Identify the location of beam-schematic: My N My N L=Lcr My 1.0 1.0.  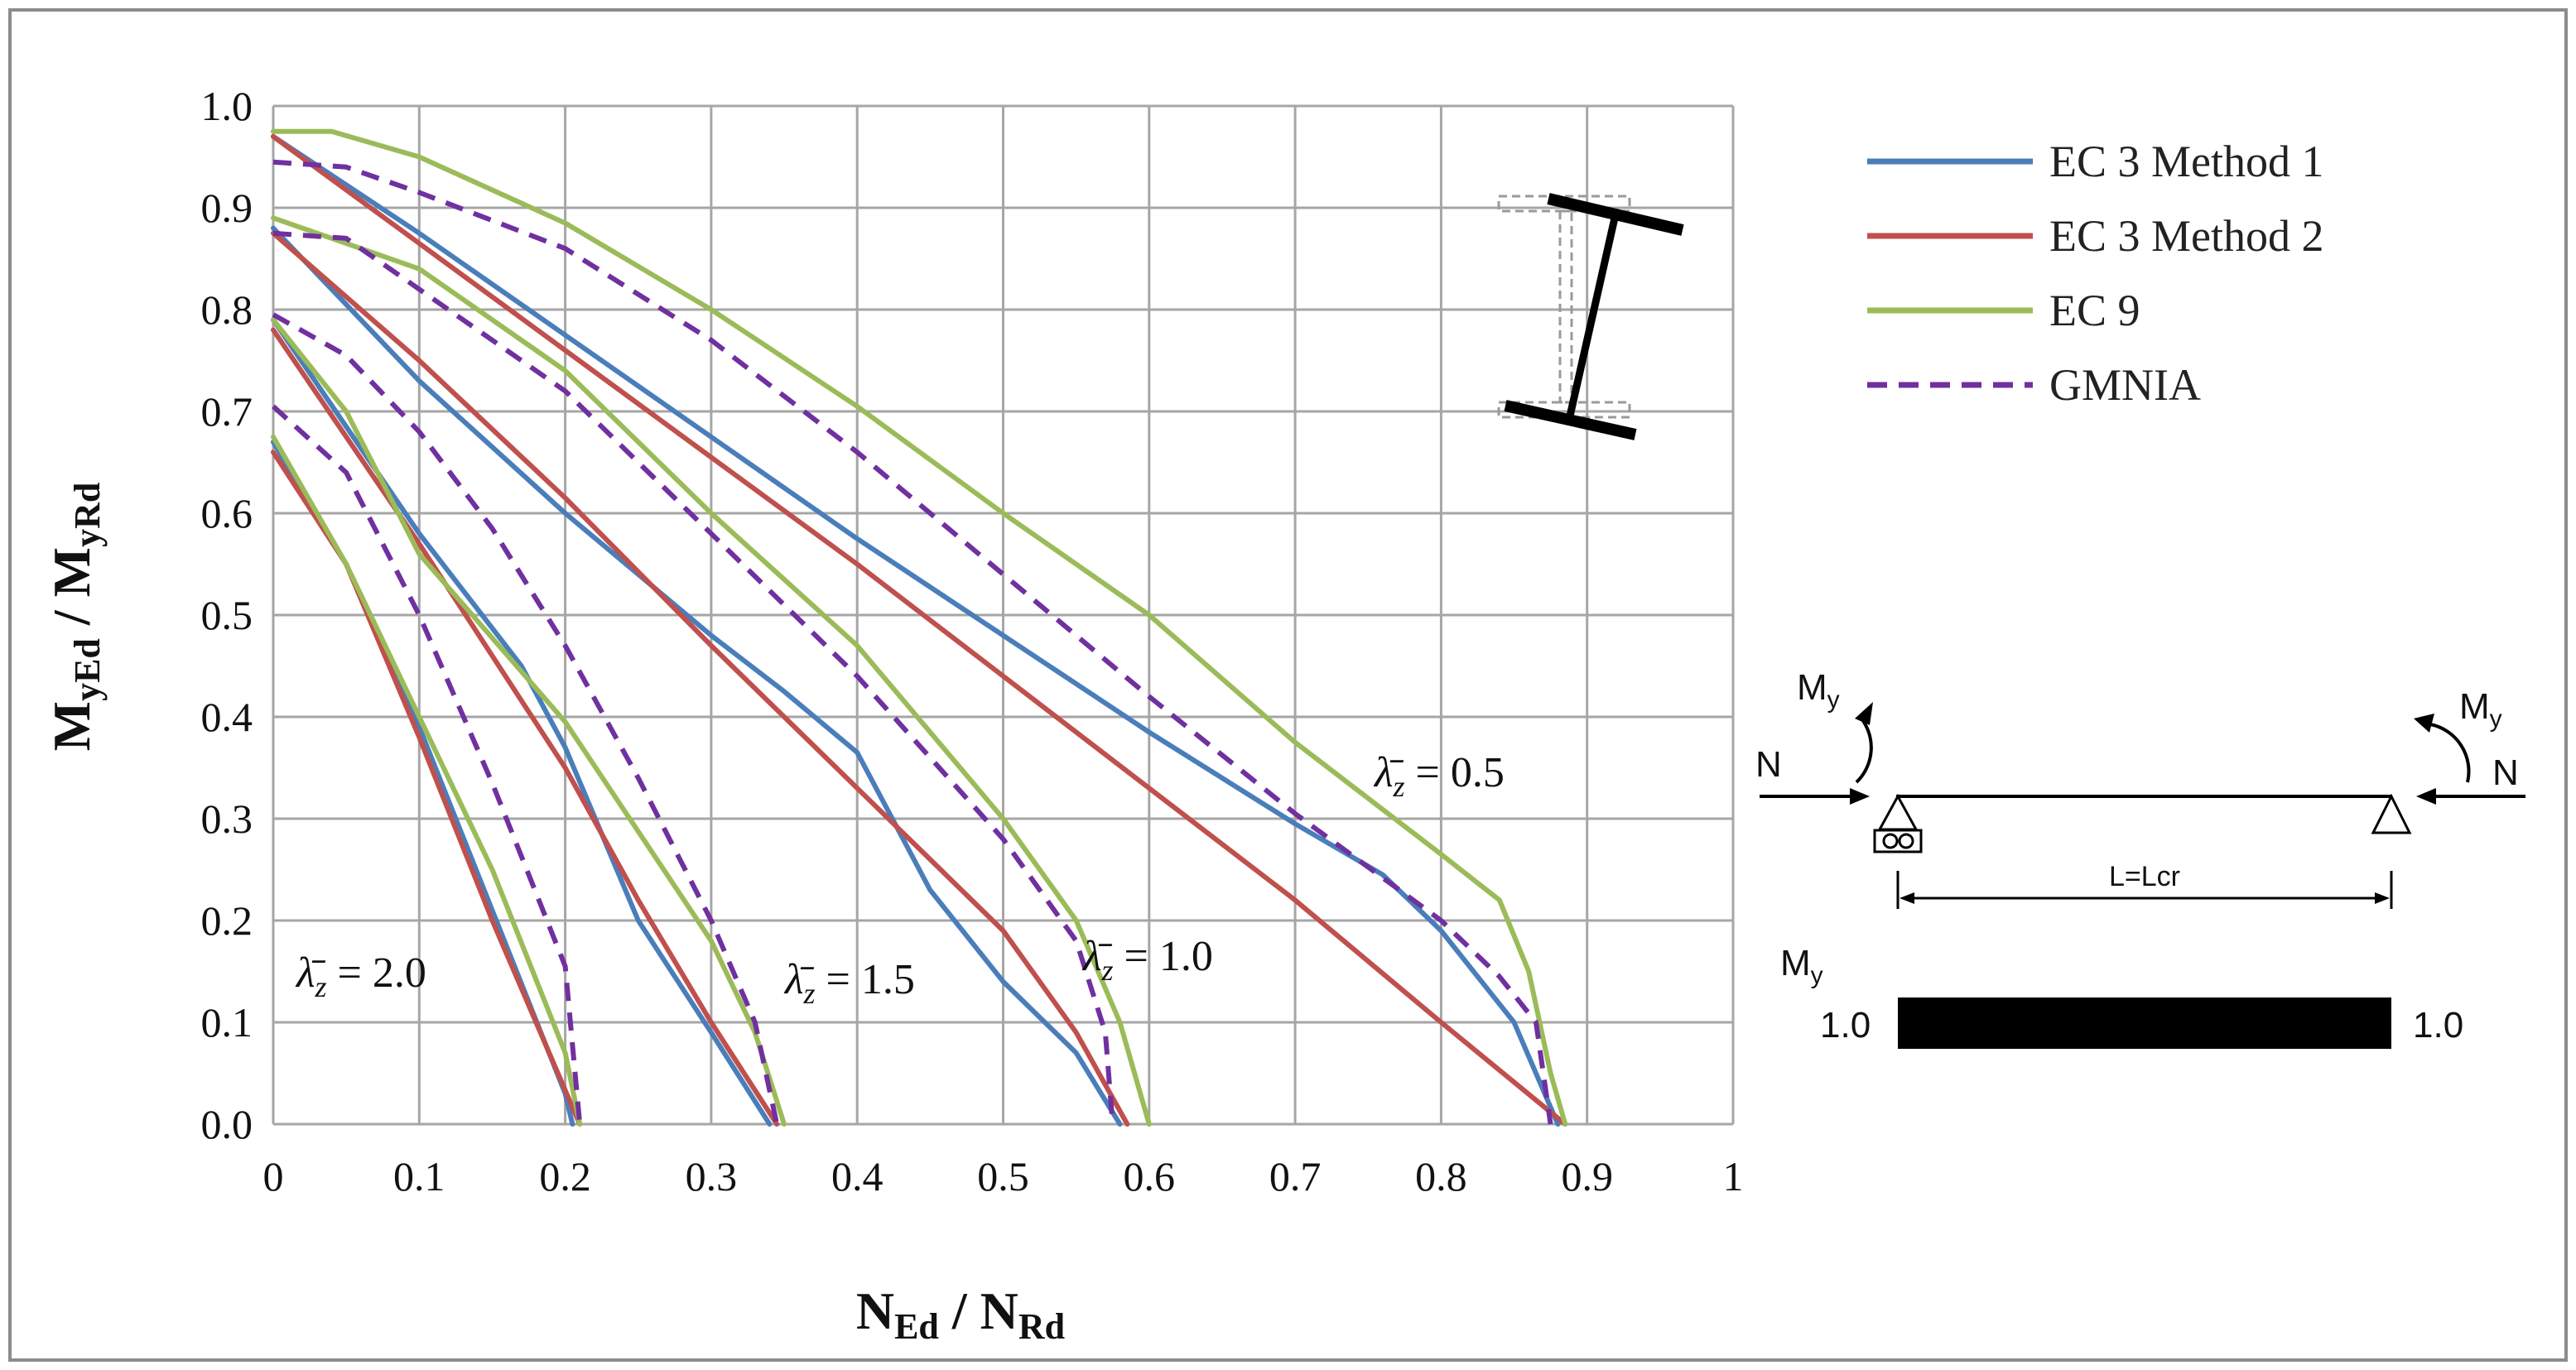
(2140, 858).